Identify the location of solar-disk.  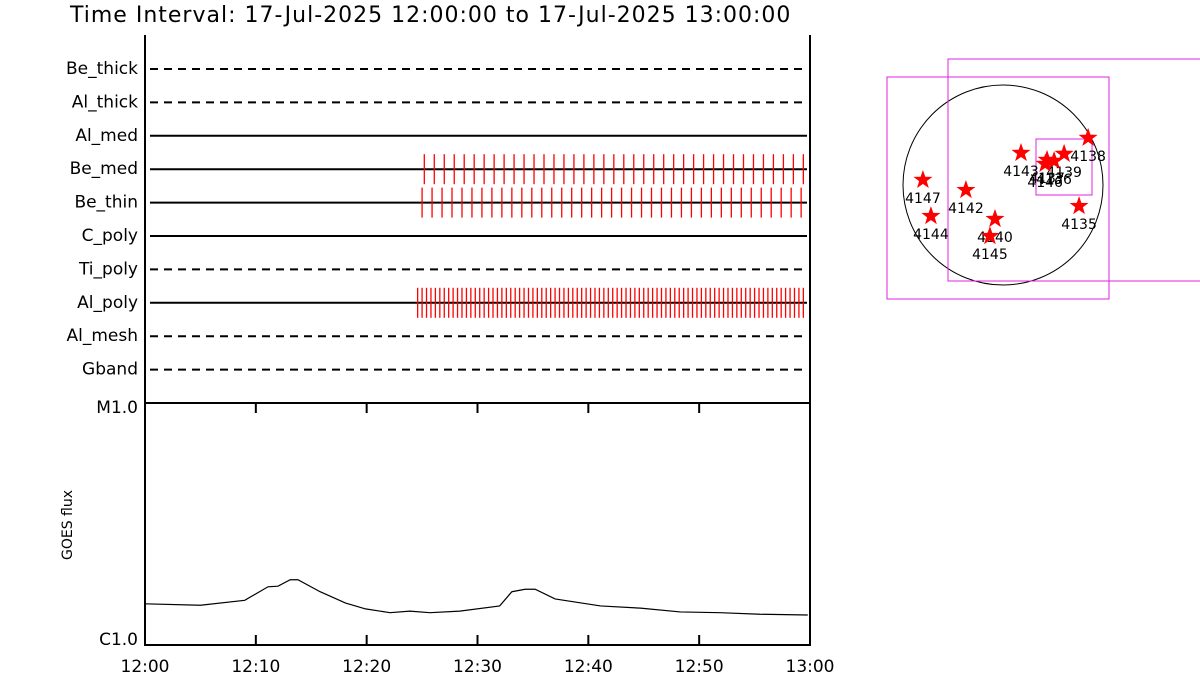
(1003, 185).